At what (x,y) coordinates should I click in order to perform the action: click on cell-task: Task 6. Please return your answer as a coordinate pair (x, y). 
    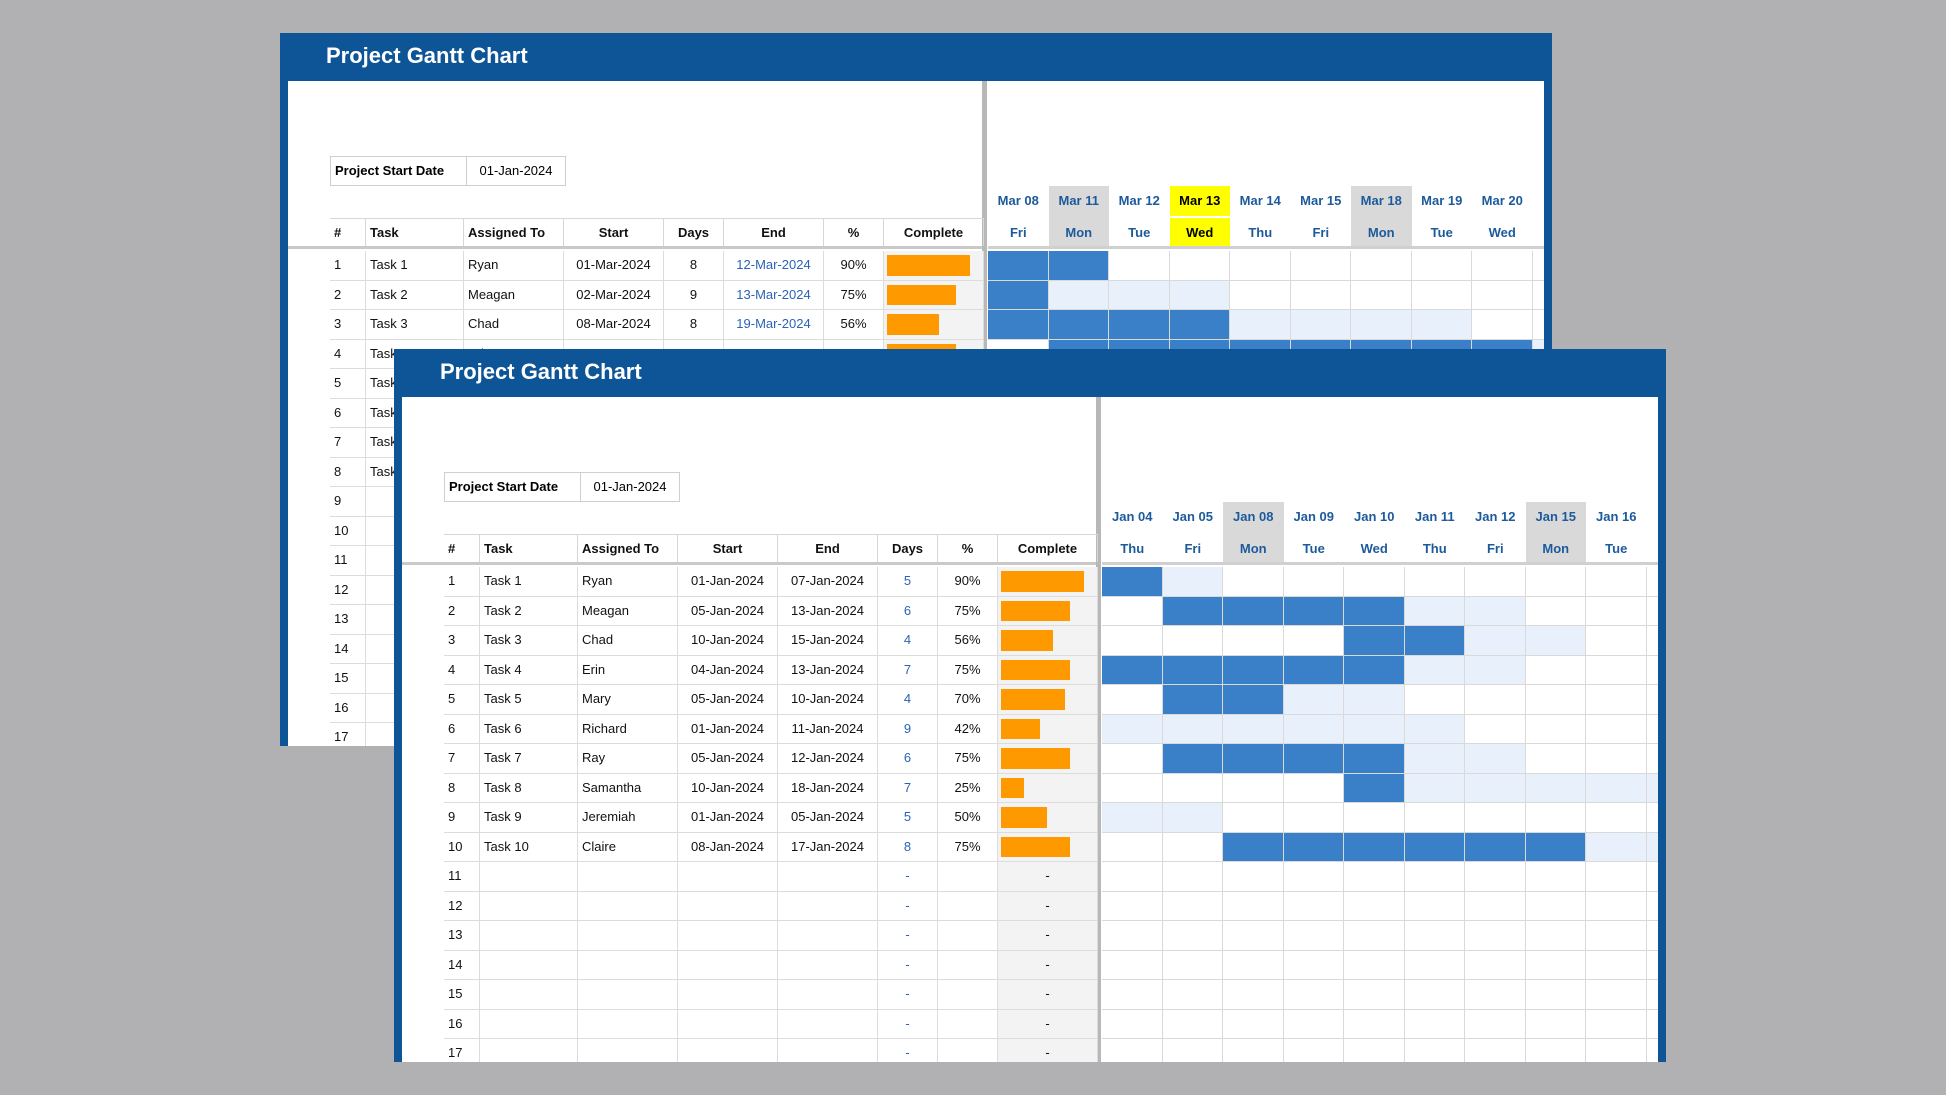
    Looking at the image, I should click on (529, 729).